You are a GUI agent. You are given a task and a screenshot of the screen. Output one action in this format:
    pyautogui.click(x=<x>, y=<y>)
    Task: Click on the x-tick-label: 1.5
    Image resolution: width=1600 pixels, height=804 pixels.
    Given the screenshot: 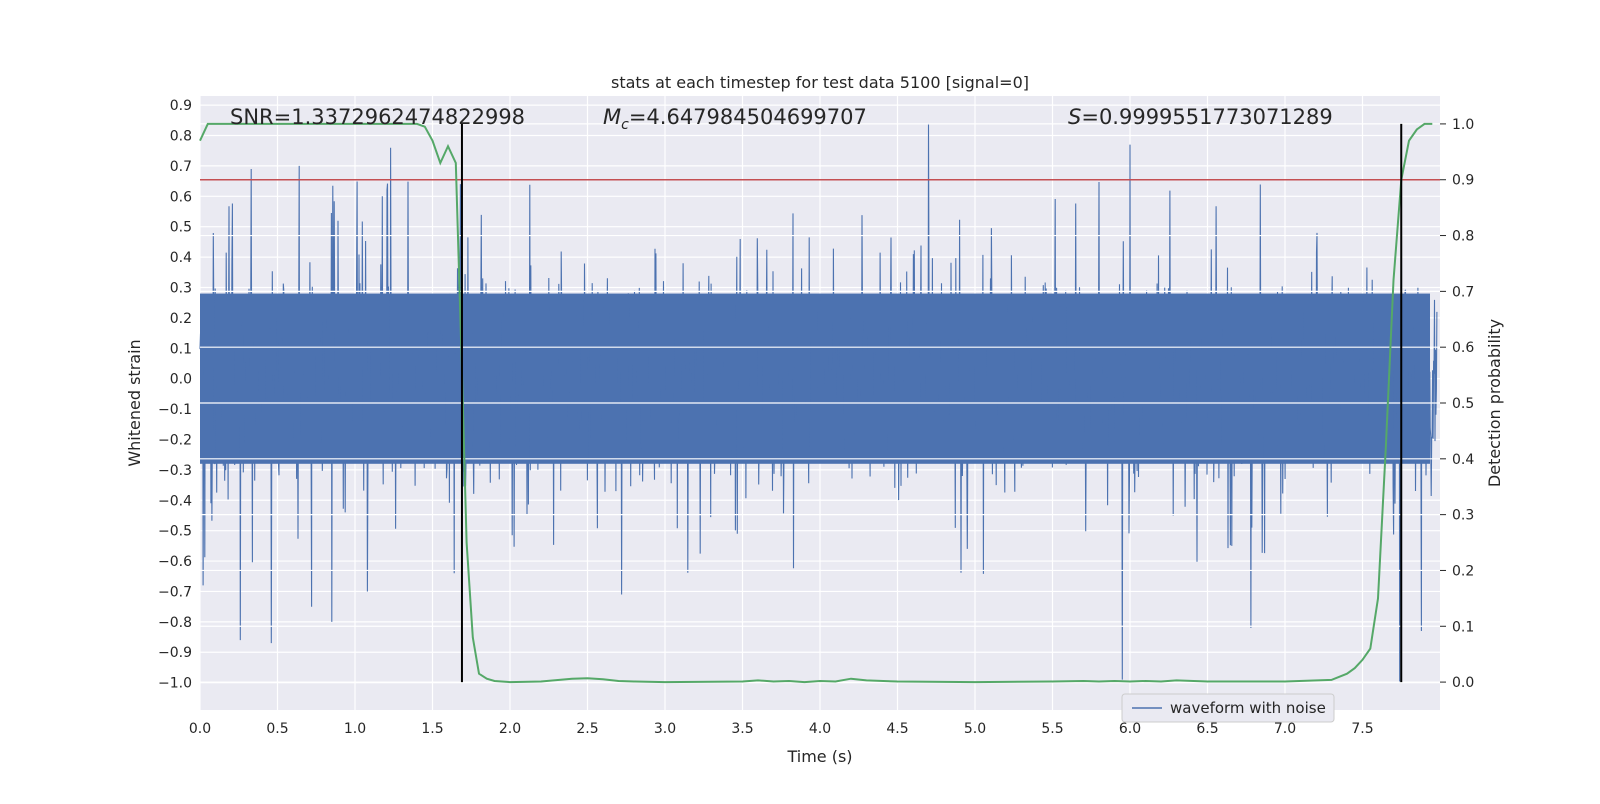 What is the action you would take?
    pyautogui.click(x=432, y=729)
    